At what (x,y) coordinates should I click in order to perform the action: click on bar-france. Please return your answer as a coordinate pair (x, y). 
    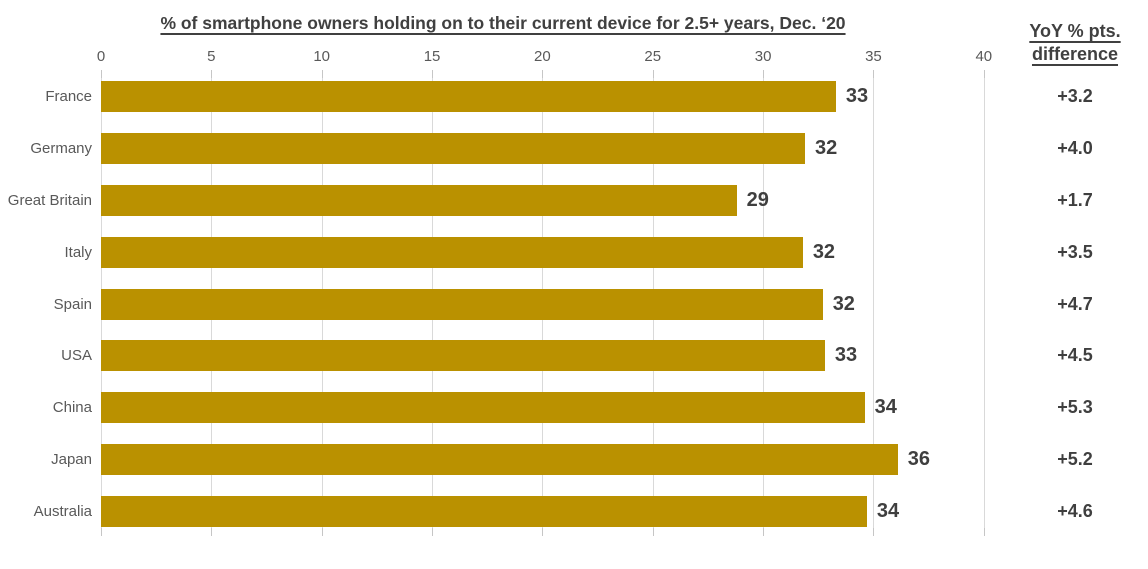
    Looking at the image, I should click on (468, 96).